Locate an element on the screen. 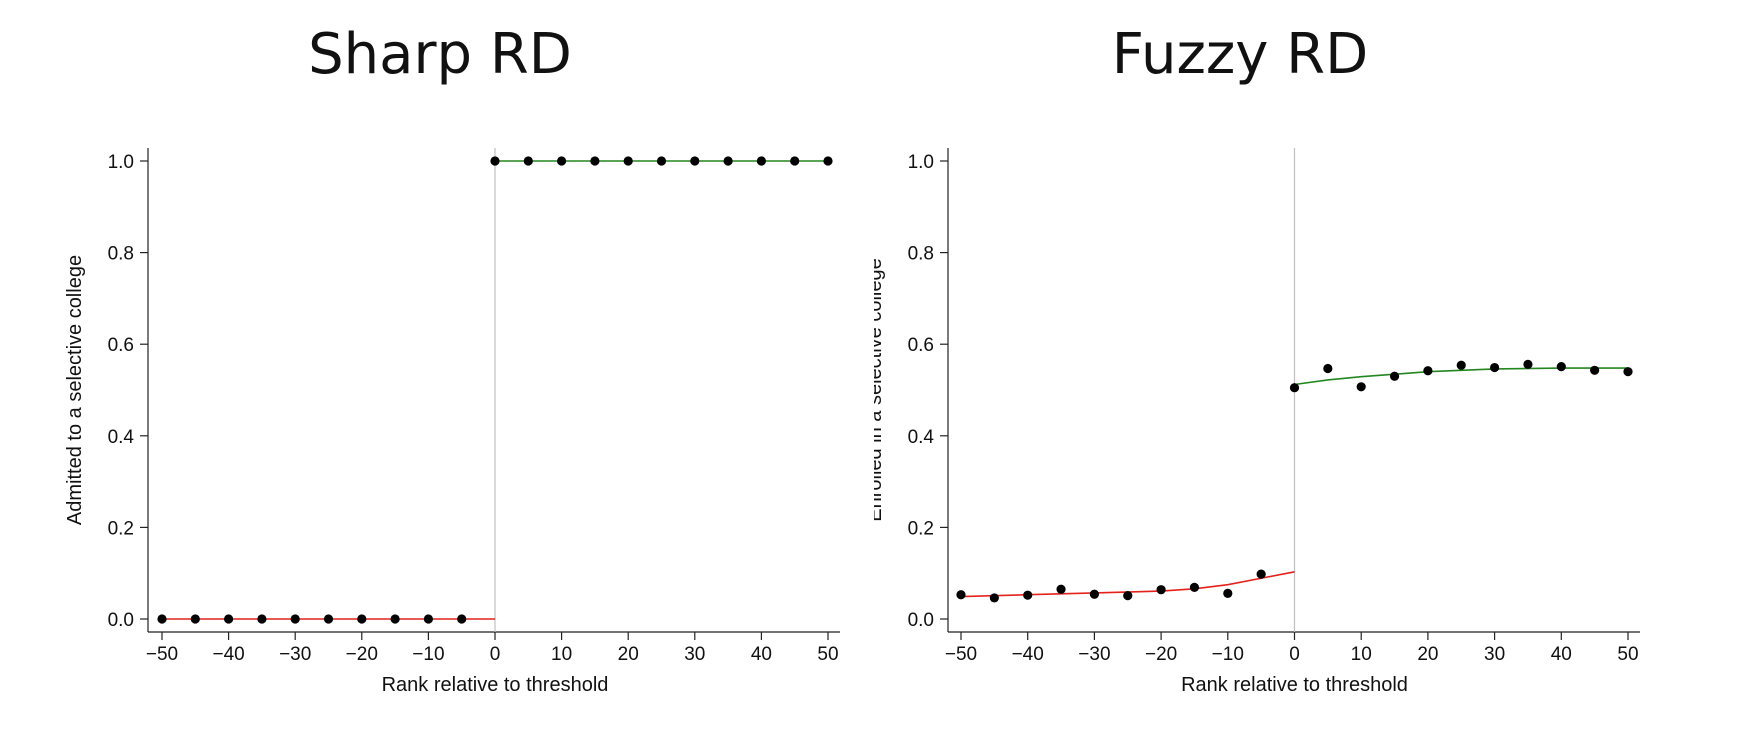 The height and width of the screenshot is (742, 1748). fuzzy-y-tick-label: 0.8 is located at coordinates (921, 254).